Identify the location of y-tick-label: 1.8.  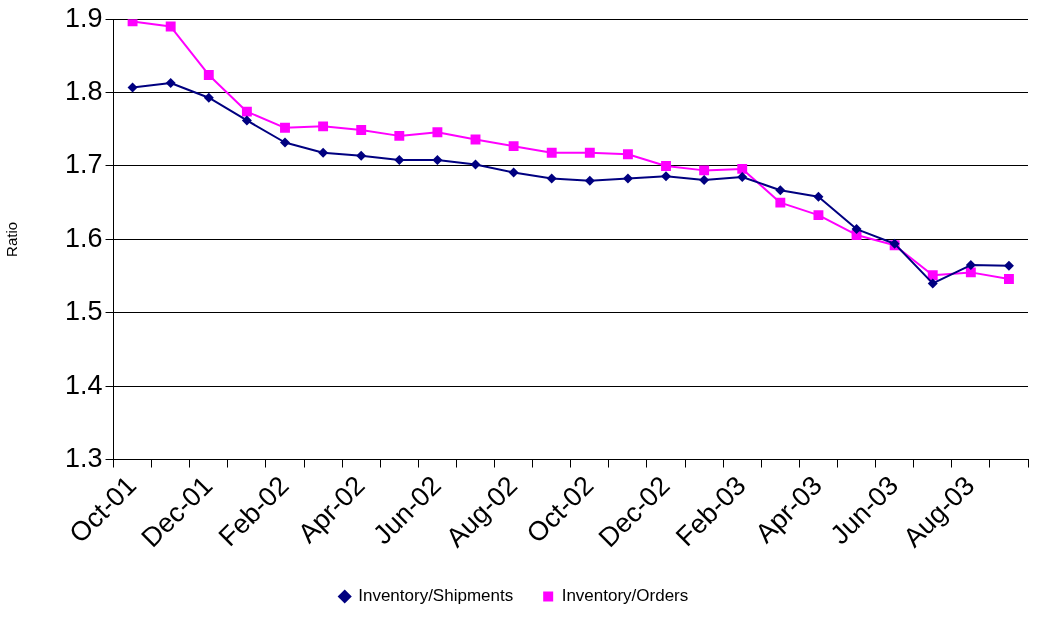
(83, 91).